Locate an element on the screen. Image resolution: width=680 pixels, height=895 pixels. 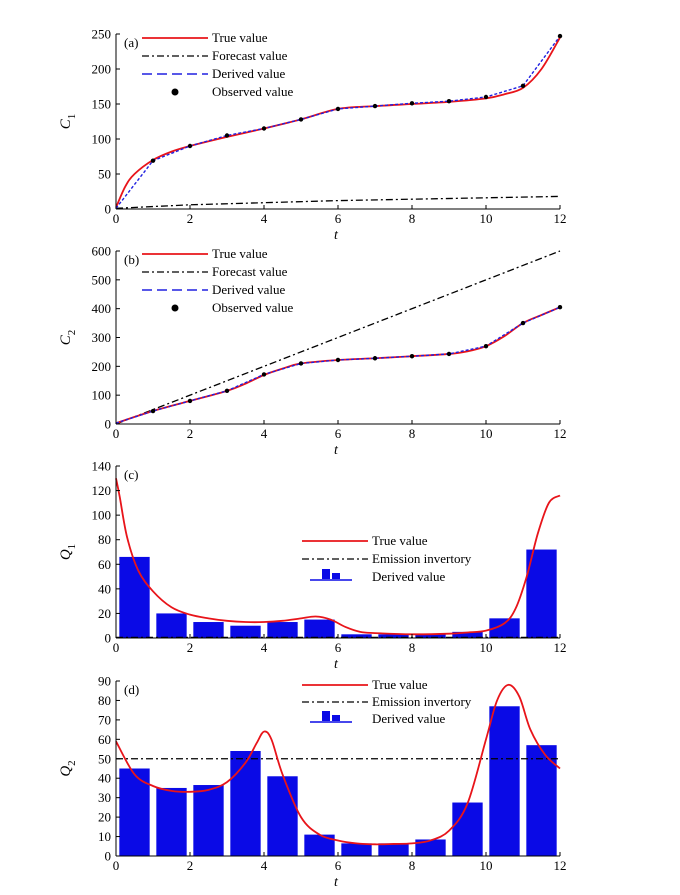
y-tick-label: 80 is located at coordinates (104, 700).